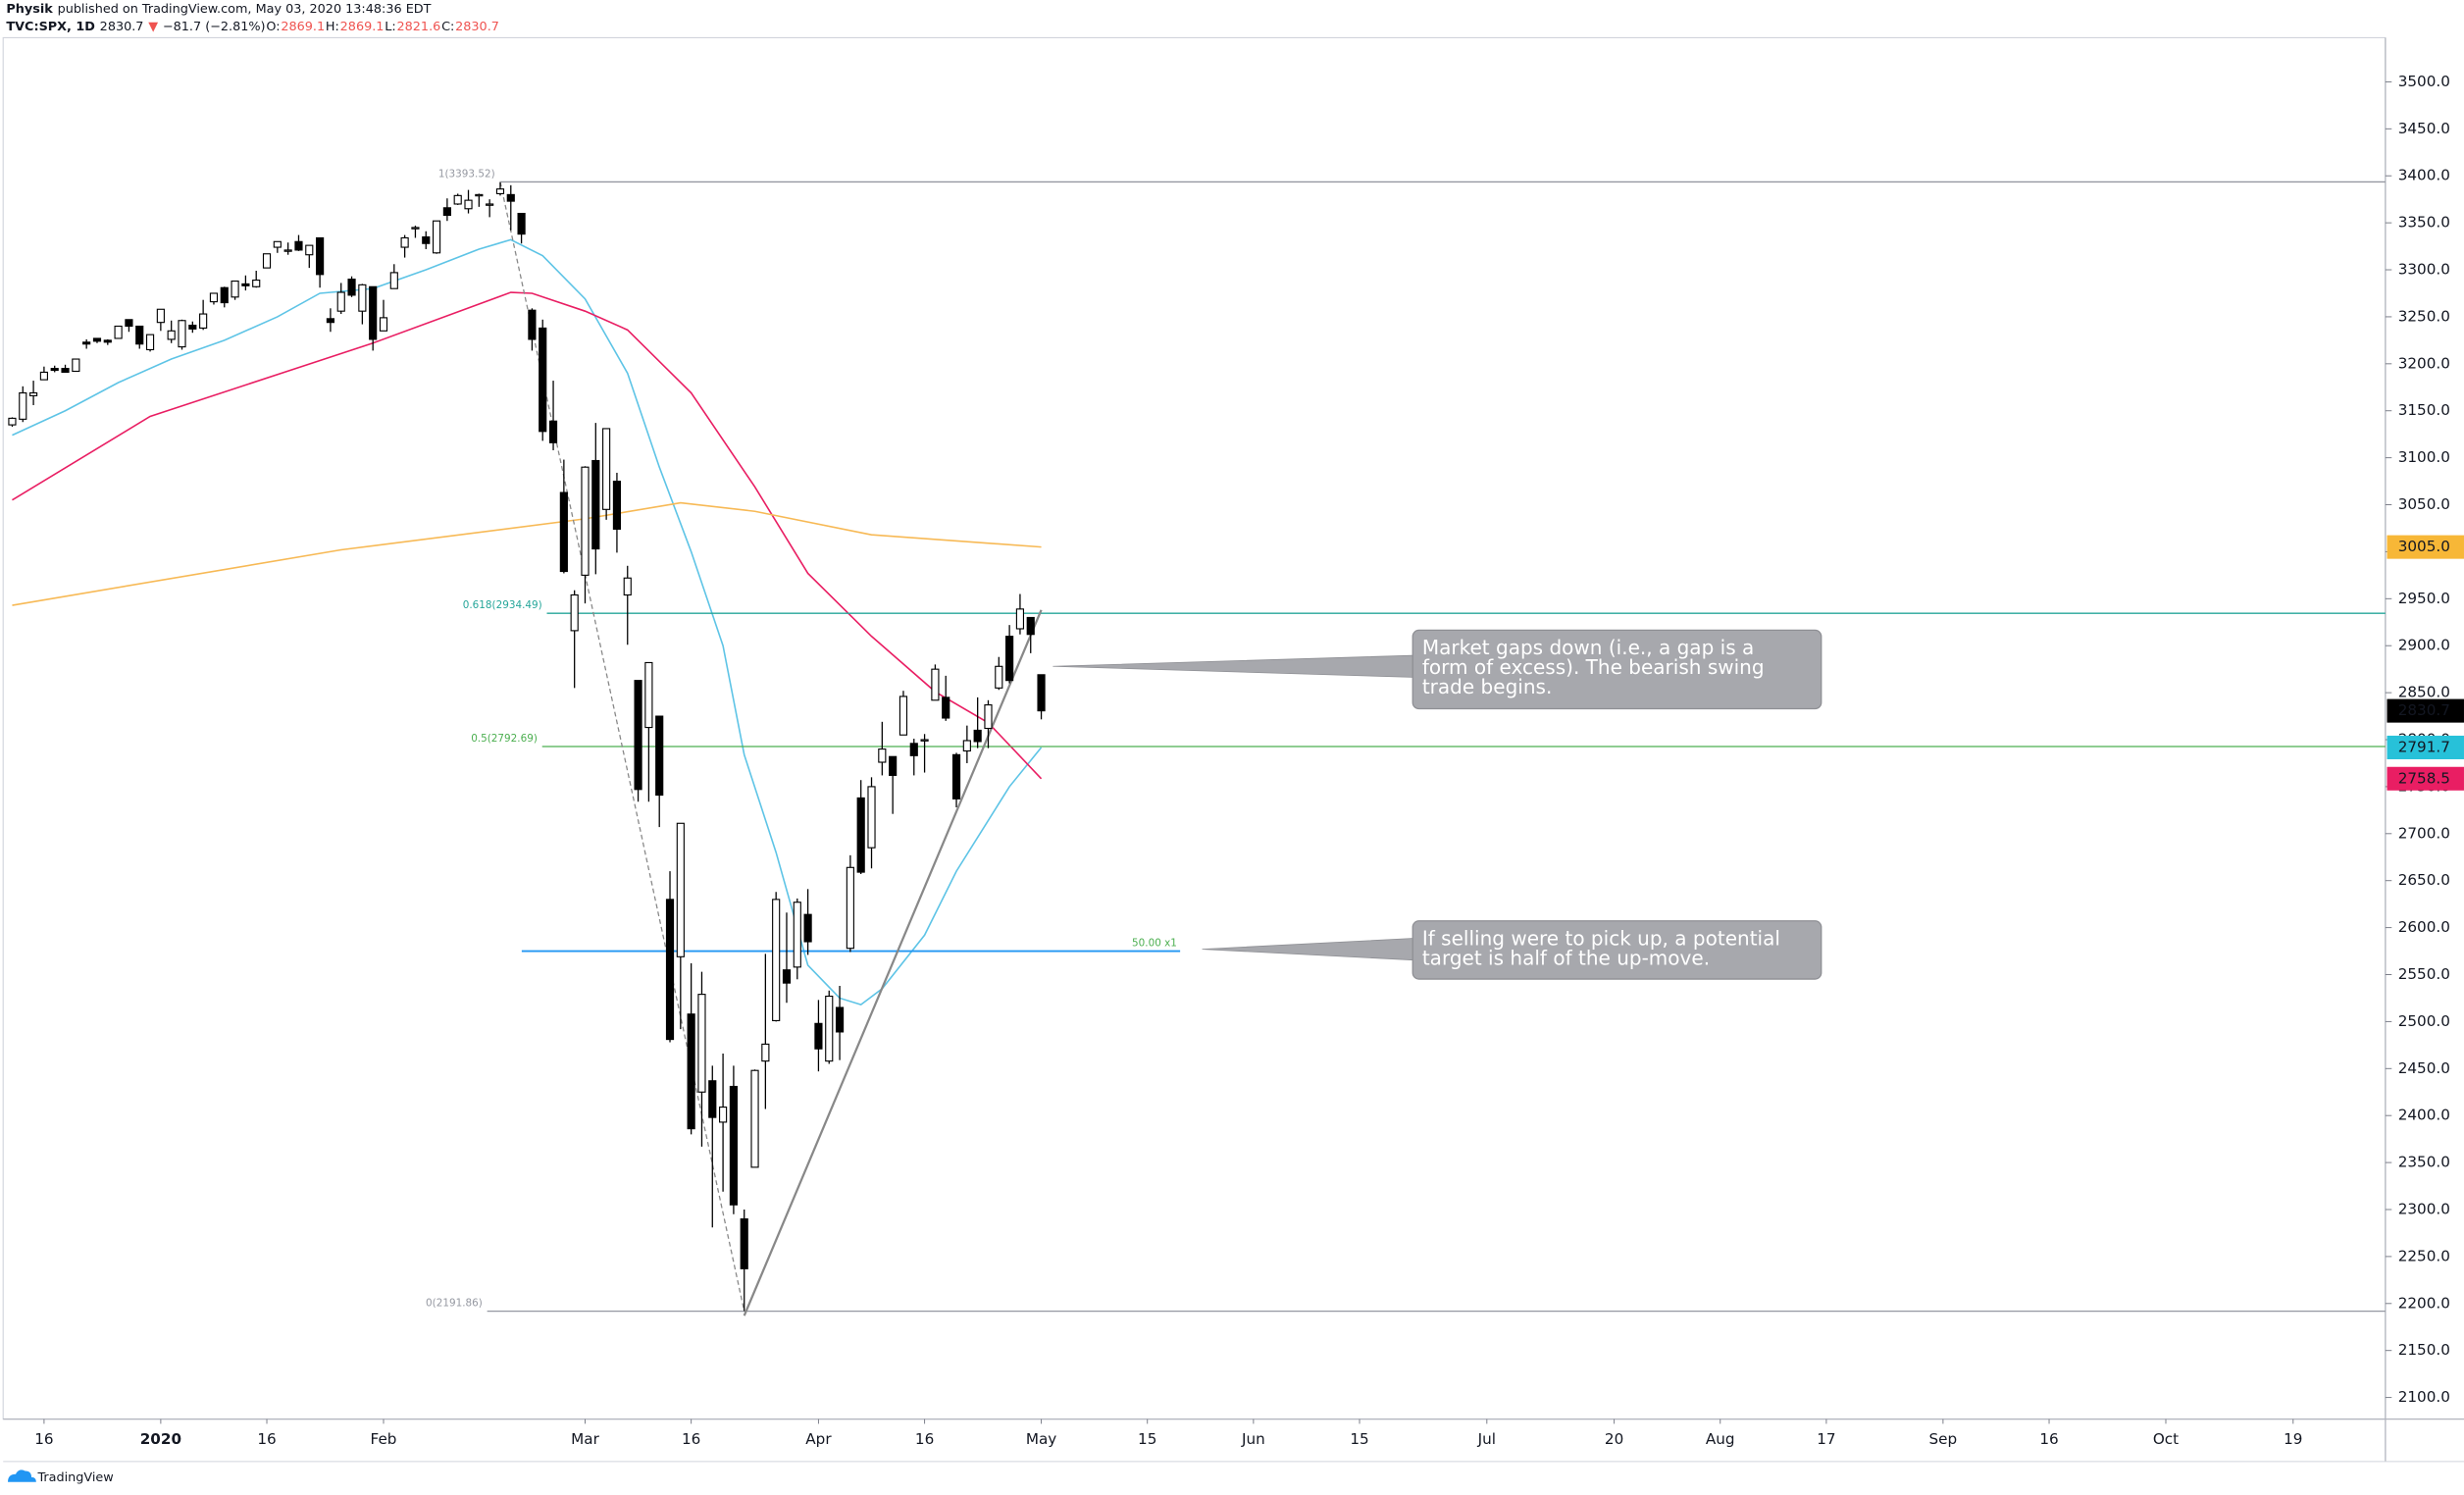 The image size is (2464, 1495). Describe the element at coordinates (2424, 646) in the screenshot. I see `y-tick-label: 2900.0` at that location.